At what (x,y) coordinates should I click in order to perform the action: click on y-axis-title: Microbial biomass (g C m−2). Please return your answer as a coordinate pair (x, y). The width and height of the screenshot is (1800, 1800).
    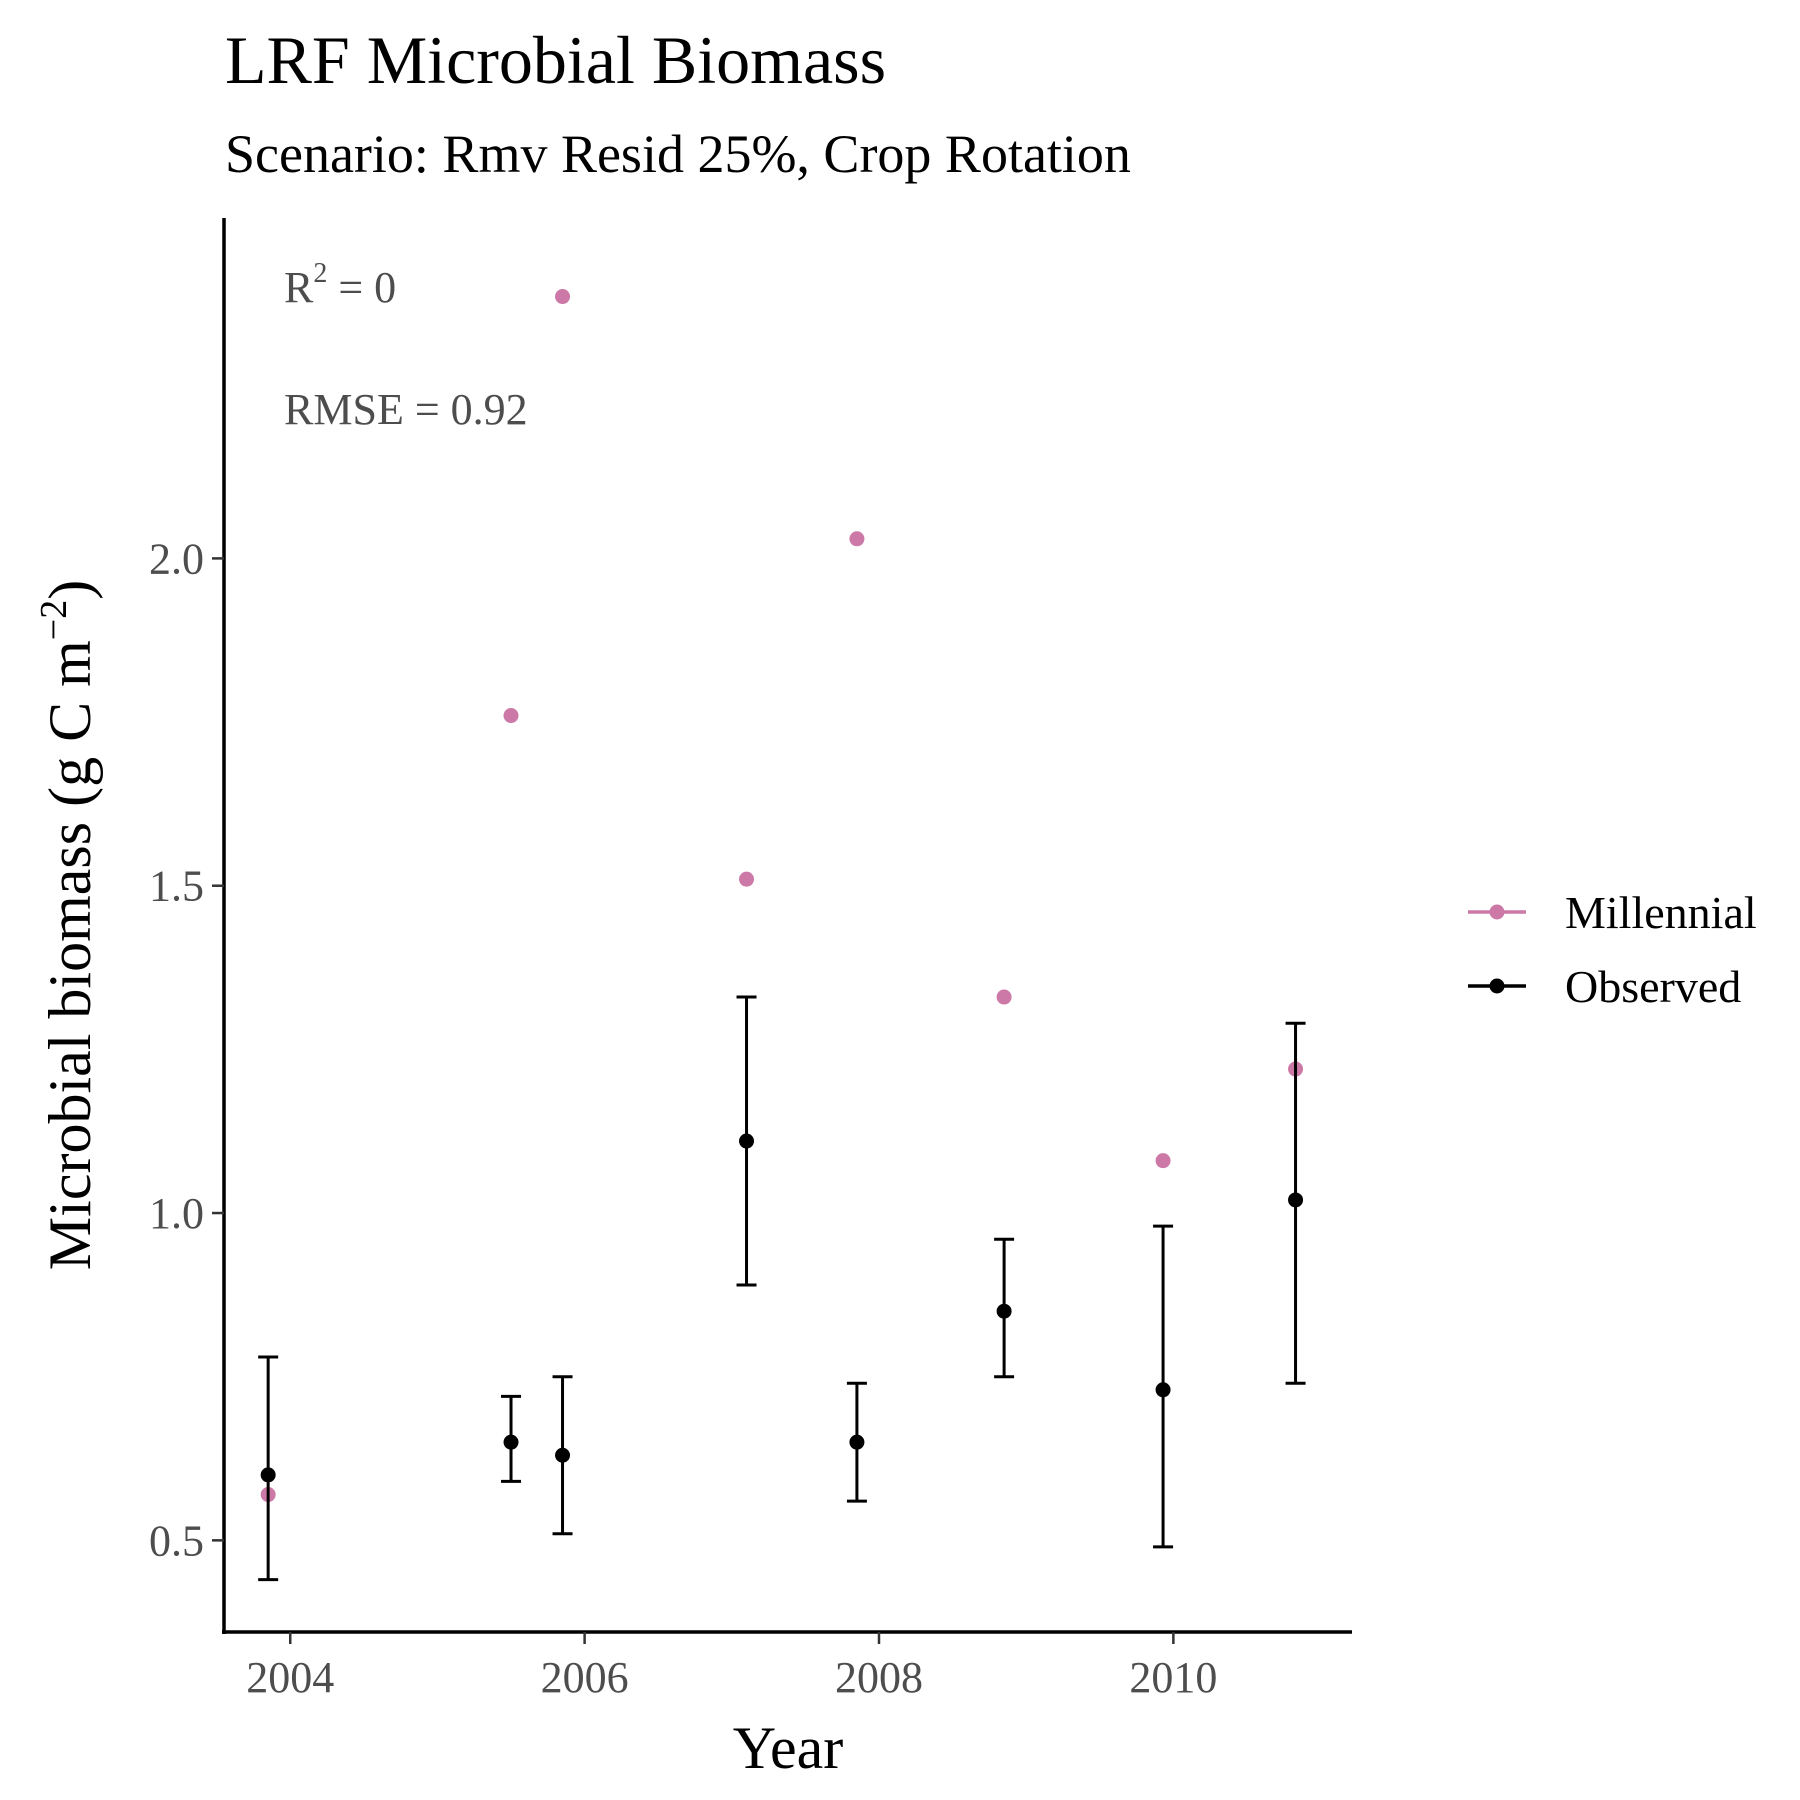
    Looking at the image, I should click on (68, 925).